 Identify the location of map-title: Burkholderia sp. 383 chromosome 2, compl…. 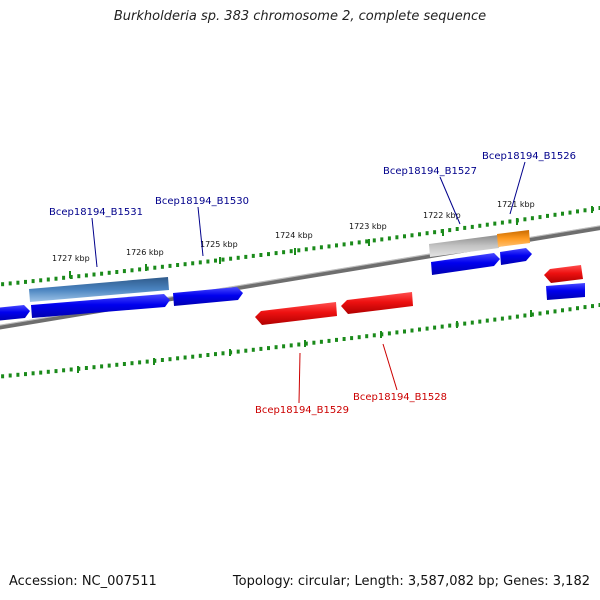
(300, 16).